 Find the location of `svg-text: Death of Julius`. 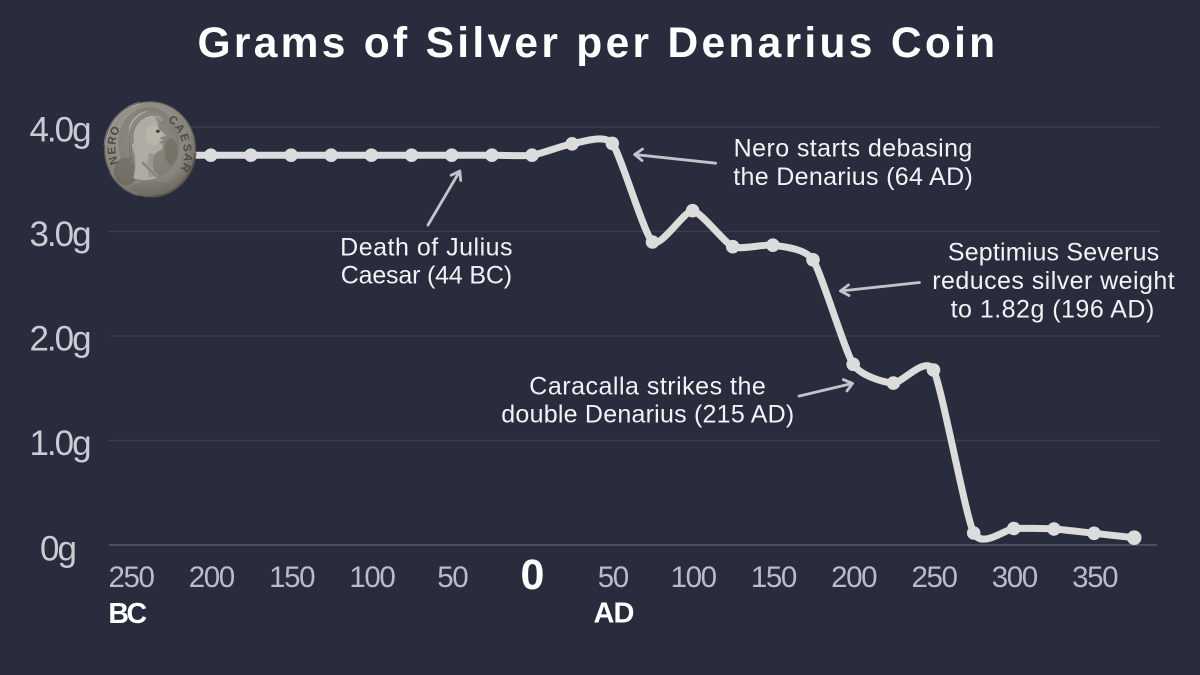

svg-text: Death of Julius is located at coordinates (426, 247).